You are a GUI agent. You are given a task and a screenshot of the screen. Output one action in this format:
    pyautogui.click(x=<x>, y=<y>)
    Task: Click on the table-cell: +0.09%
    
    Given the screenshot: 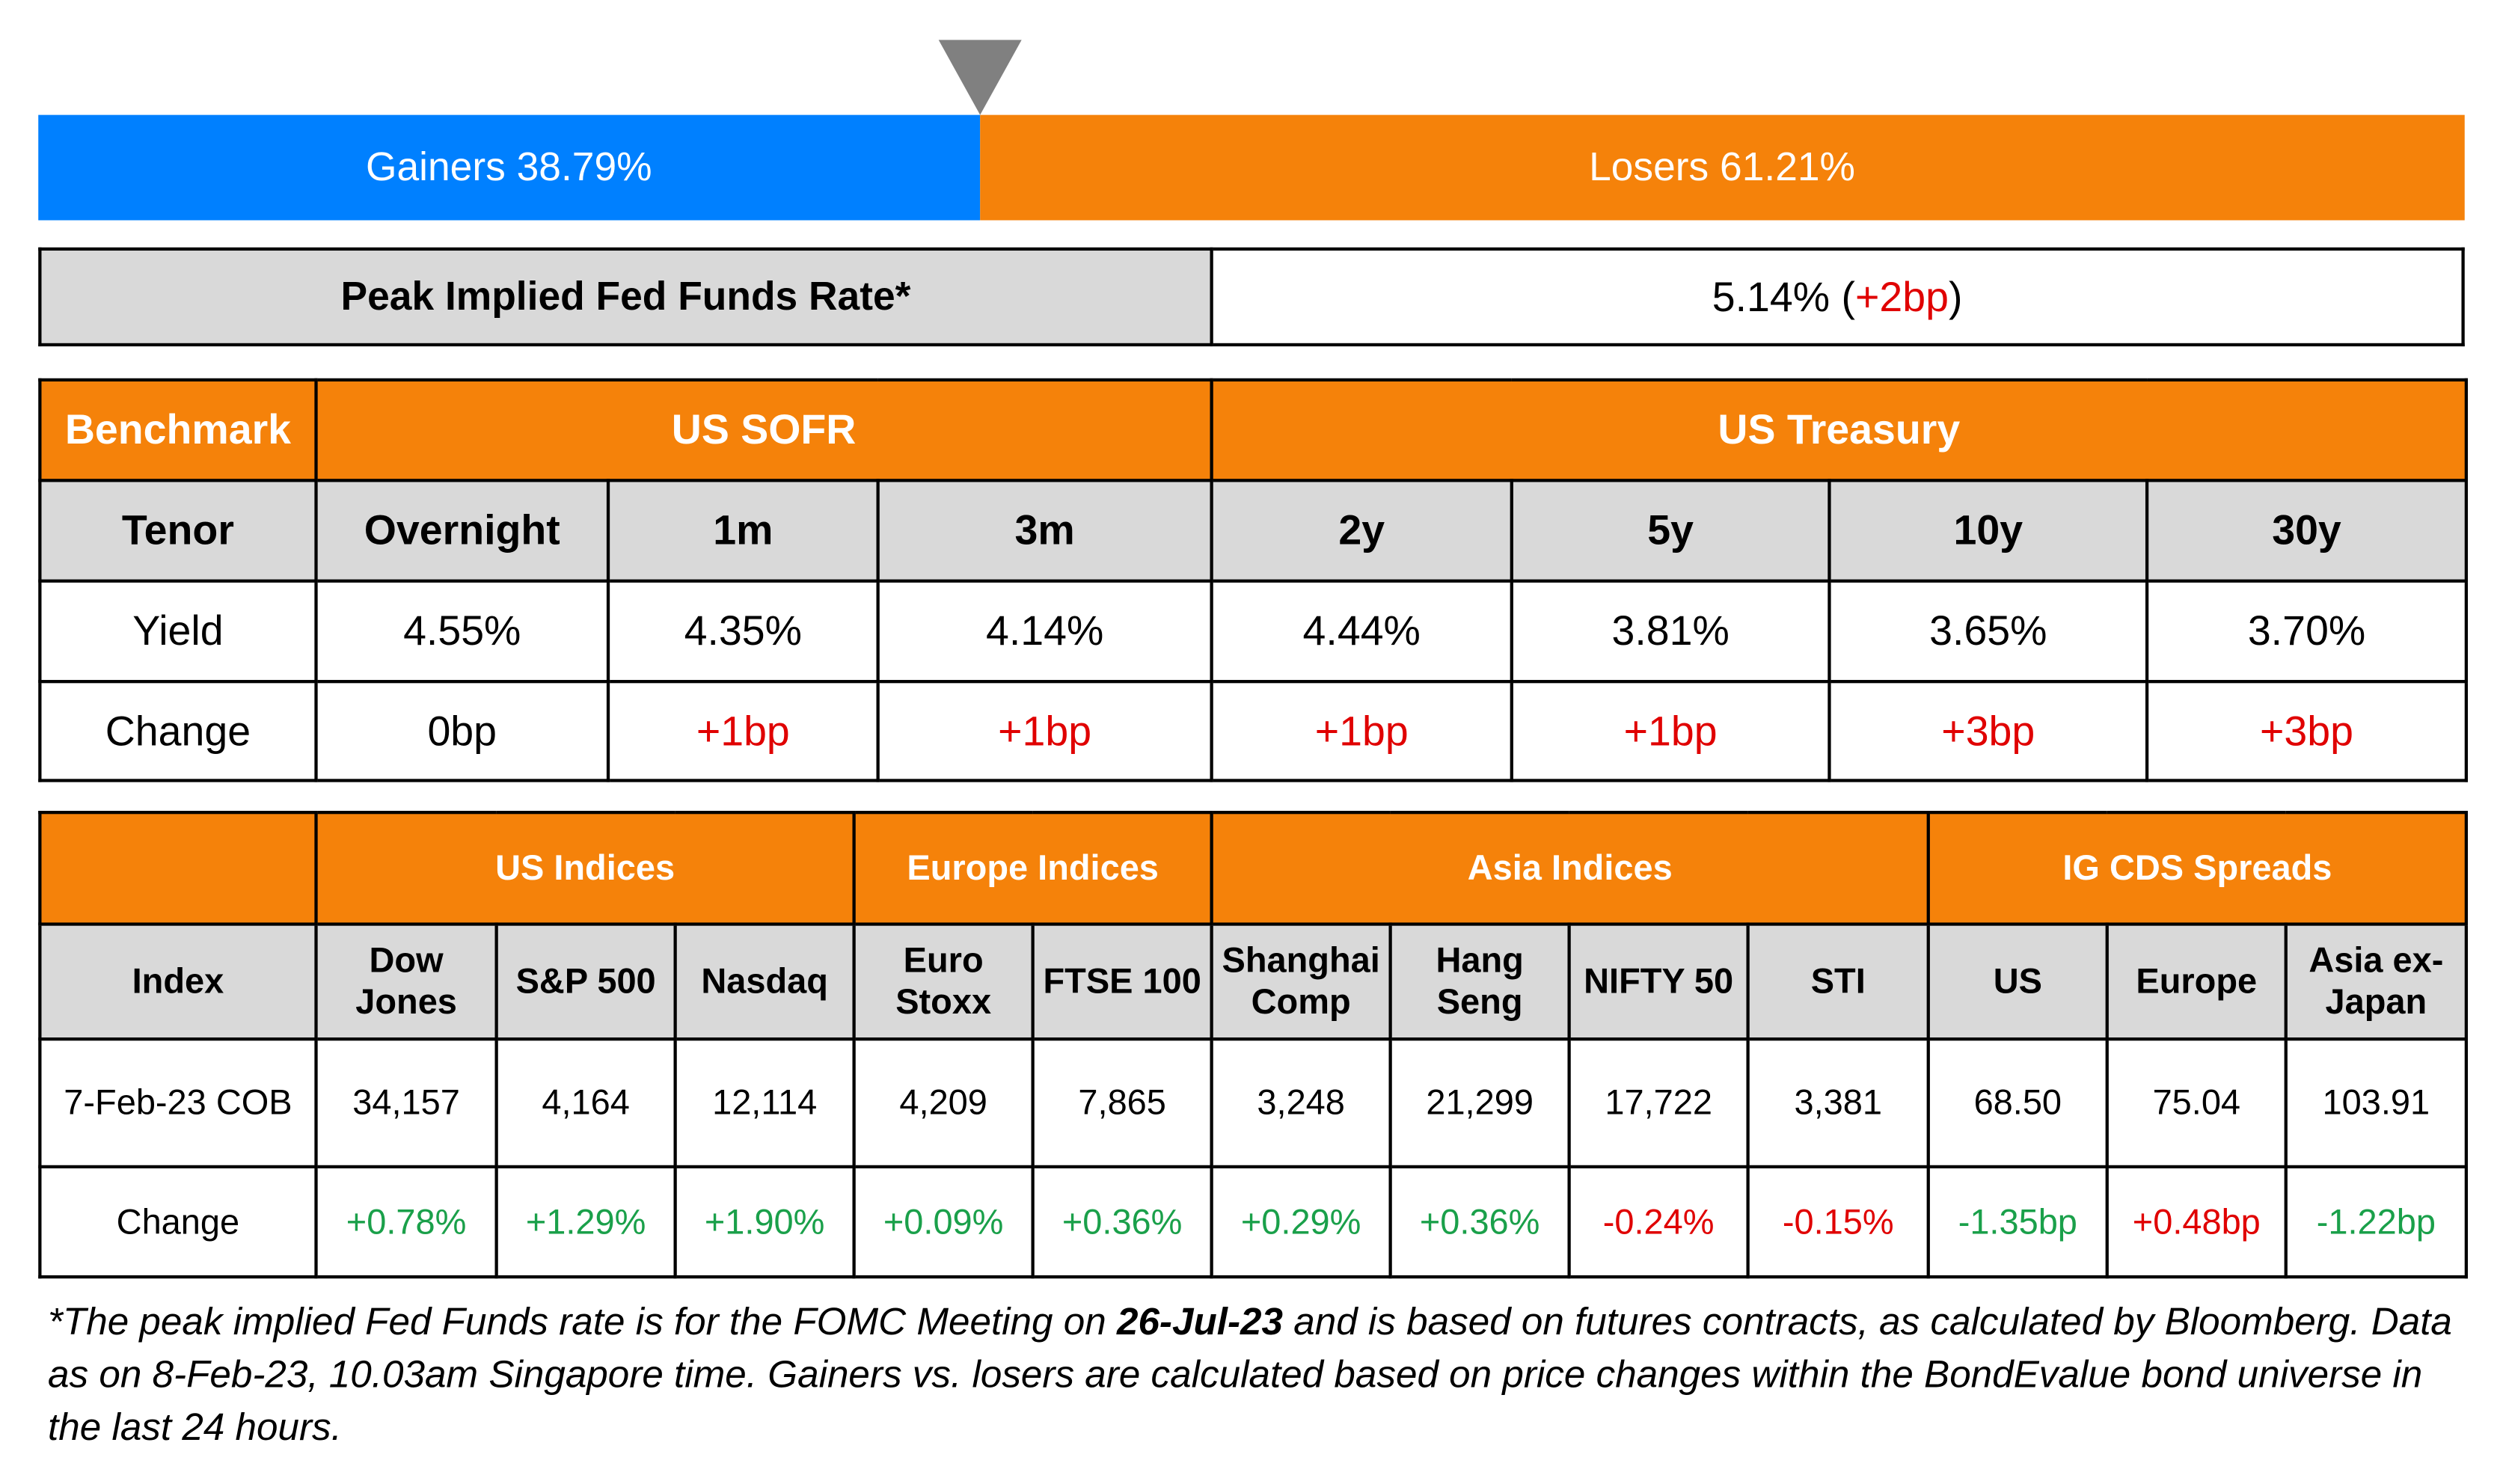 What is the action you would take?
    pyautogui.click(x=944, y=1222)
    